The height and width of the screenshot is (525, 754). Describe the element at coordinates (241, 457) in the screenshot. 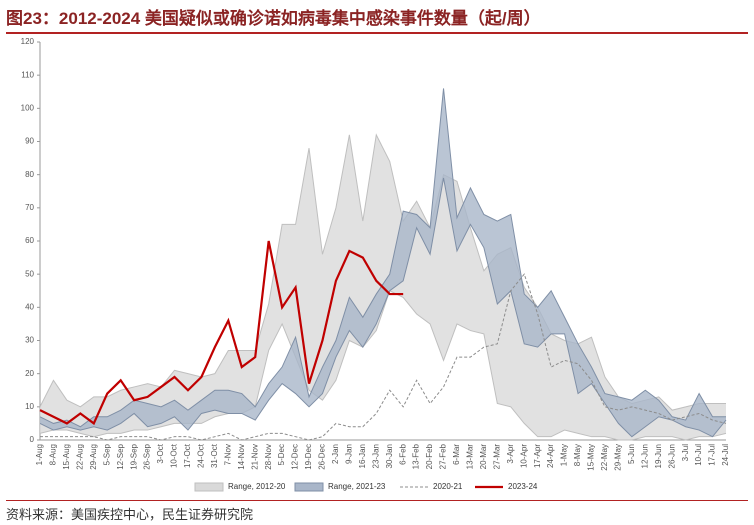

I see `x-tick-label: 14-Nov` at that location.